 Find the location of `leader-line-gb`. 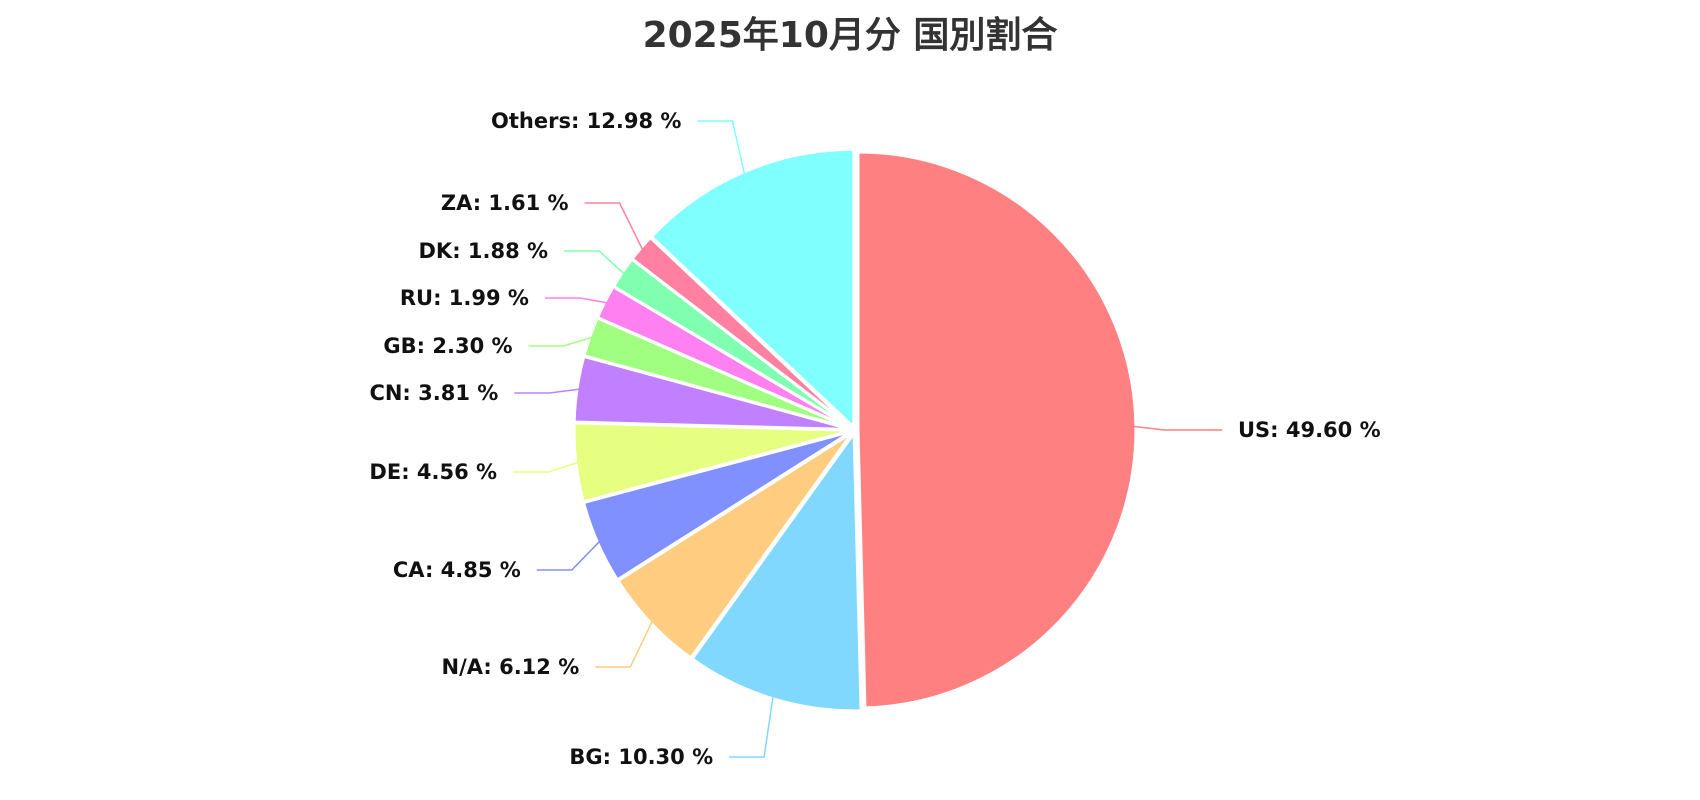

leader-line-gb is located at coordinates (560, 341).